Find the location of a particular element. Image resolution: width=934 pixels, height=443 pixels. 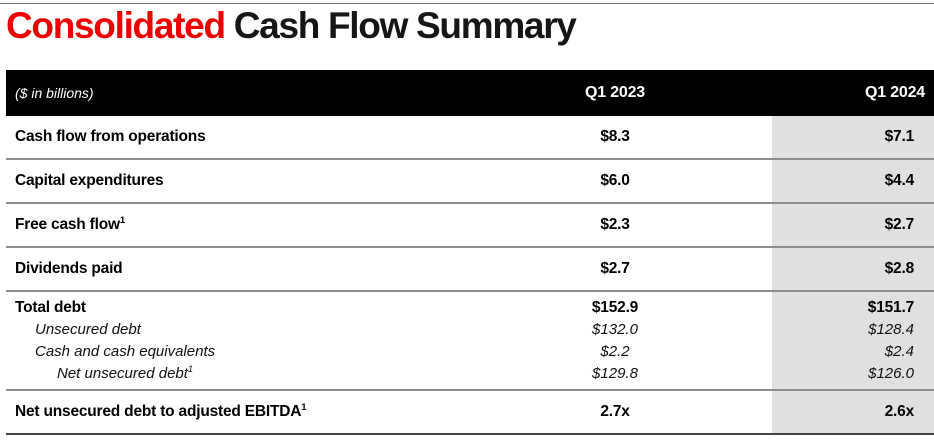

value-q1-2023: $129.8 is located at coordinates (615, 373).